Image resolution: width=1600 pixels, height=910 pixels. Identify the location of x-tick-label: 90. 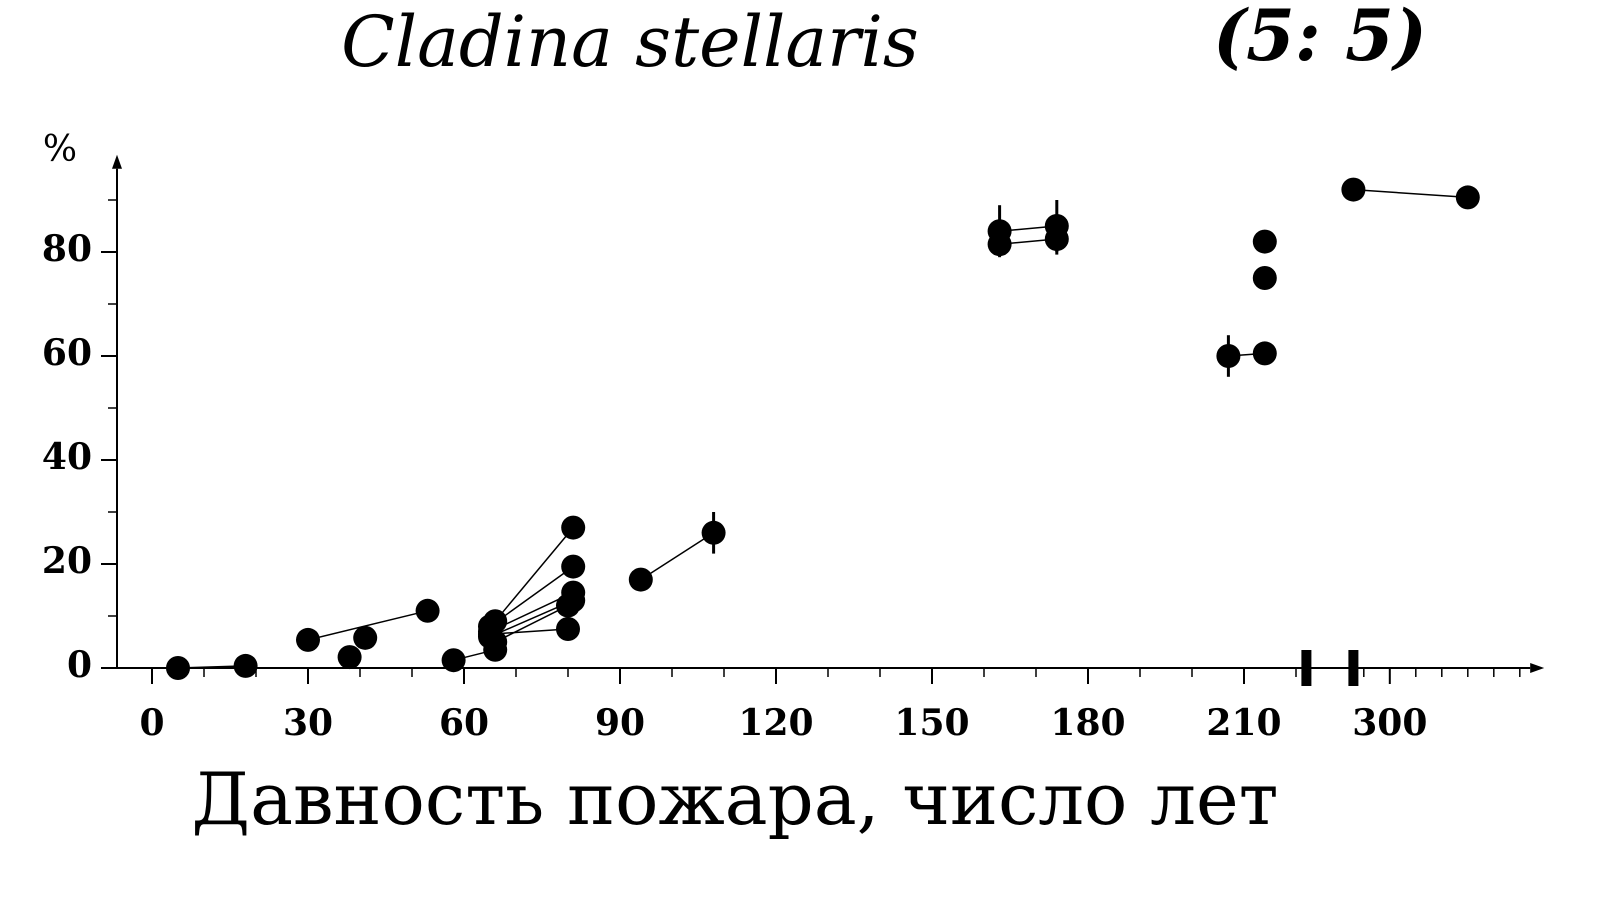
(620, 723).